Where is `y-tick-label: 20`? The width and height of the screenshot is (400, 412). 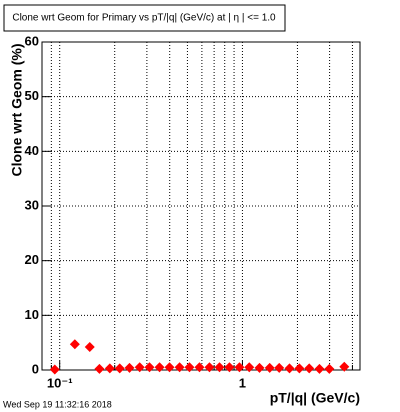 y-tick-label: 20 is located at coordinates (32, 259).